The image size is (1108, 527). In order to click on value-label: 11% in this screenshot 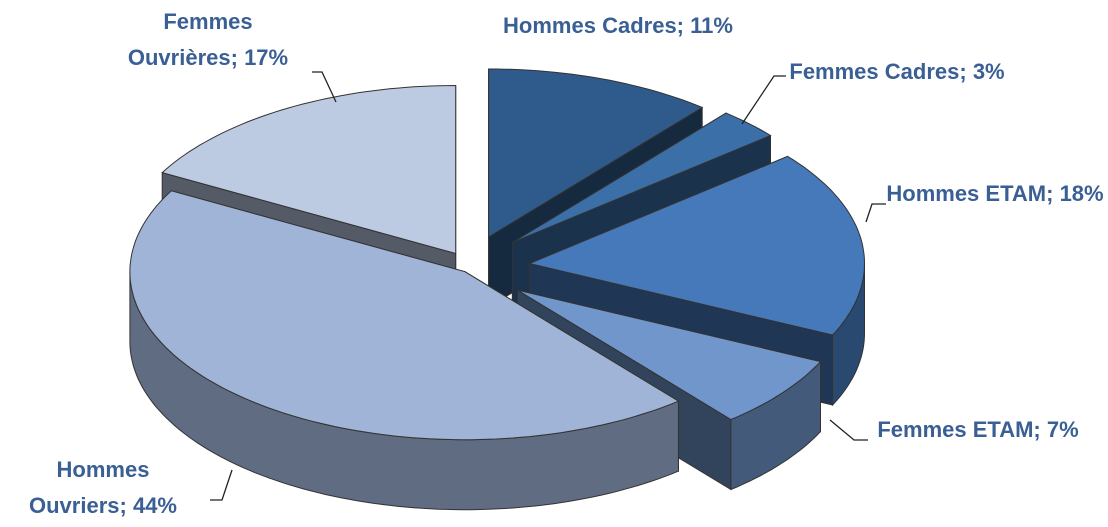, I will do `click(711, 25)`.